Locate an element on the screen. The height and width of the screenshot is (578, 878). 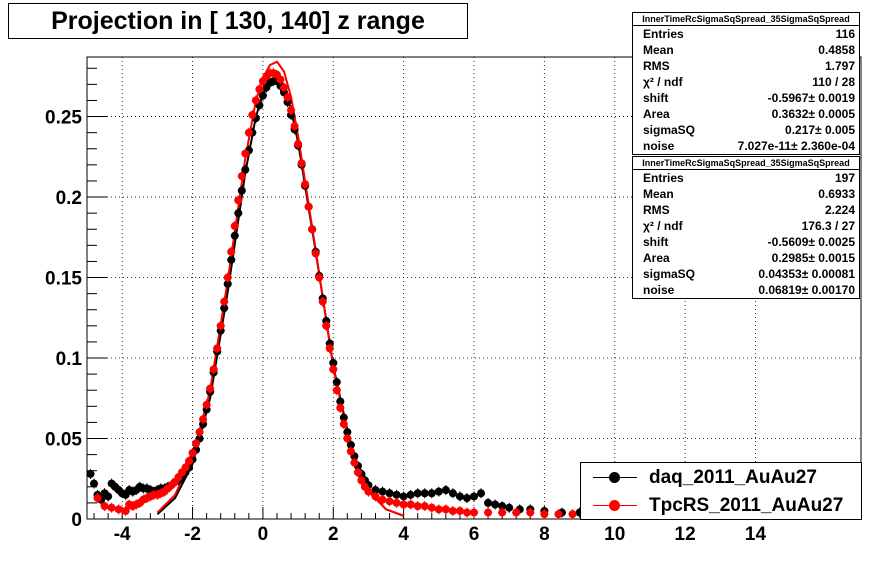
stats-value: 0.3632± 0.0005 is located at coordinates (813, 114).